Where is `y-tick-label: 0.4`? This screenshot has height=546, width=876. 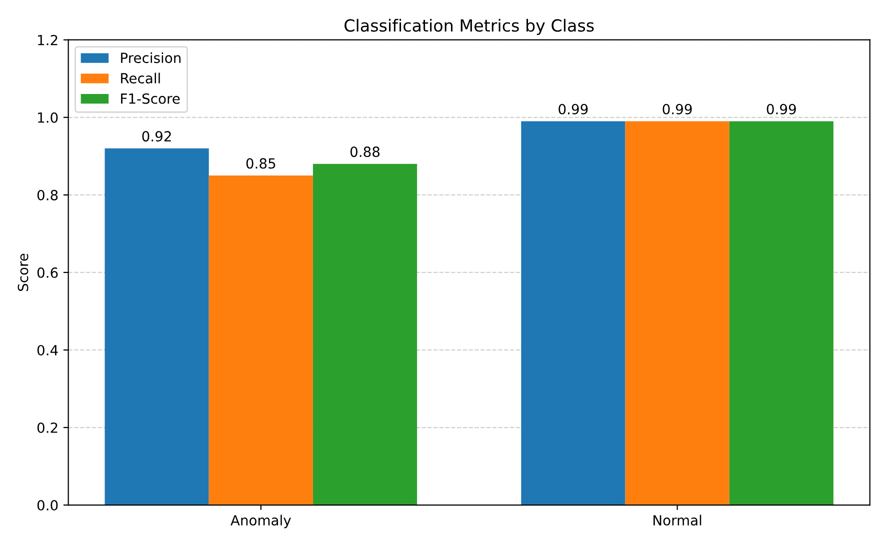
y-tick-label: 0.4 is located at coordinates (47, 350).